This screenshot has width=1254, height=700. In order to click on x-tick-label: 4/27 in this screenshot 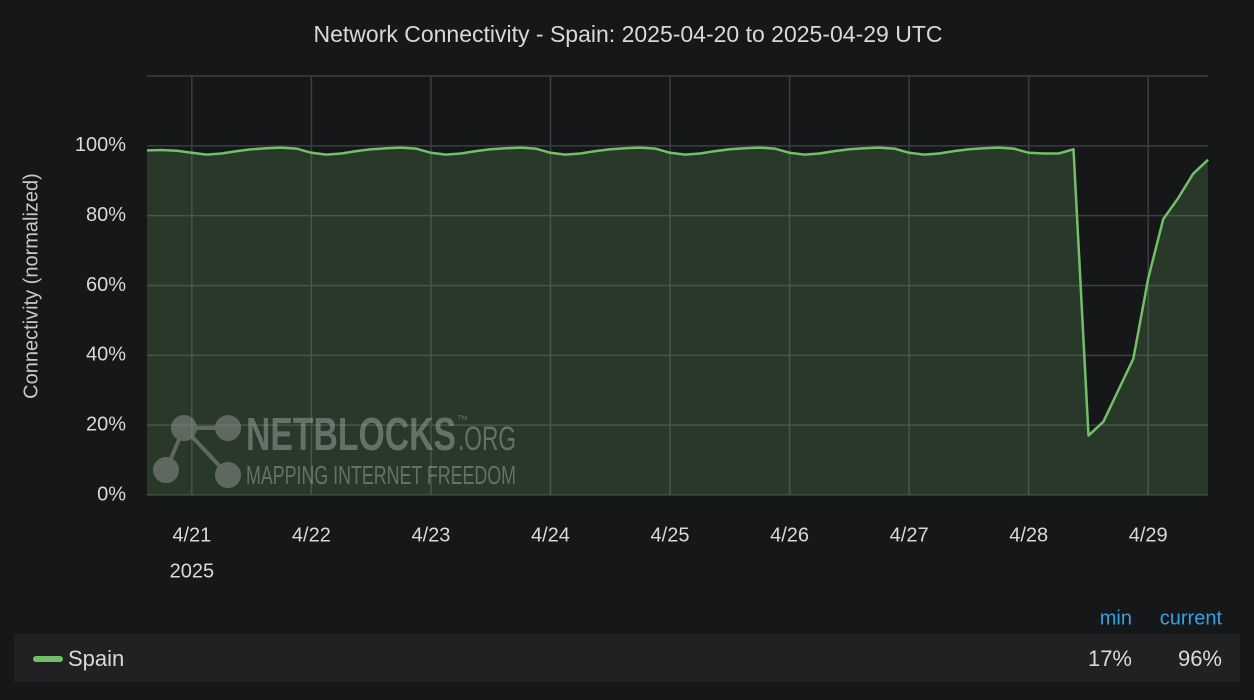, I will do `click(909, 535)`.